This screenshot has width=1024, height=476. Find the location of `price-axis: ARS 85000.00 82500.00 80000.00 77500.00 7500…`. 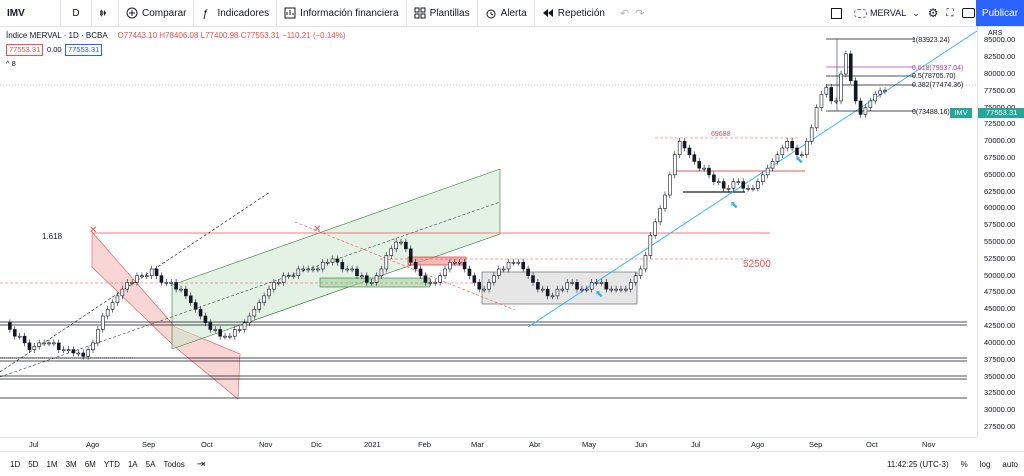

price-axis: ARS 85000.00 82500.00 80000.00 77500.00 7500… is located at coordinates (1000, 232).